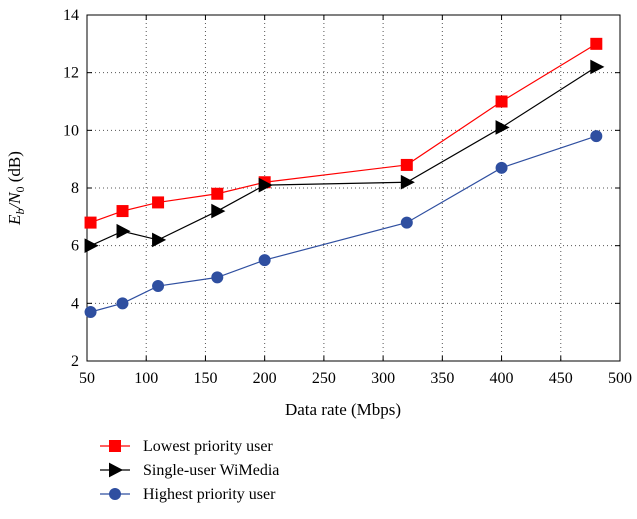 The width and height of the screenshot is (637, 519). Describe the element at coordinates (75, 188) in the screenshot. I see `y-tick-label: 8` at that location.